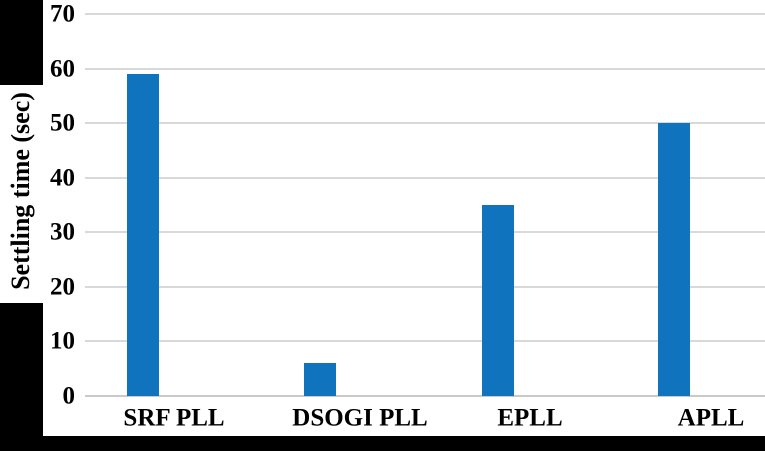 The height and width of the screenshot is (451, 765). Describe the element at coordinates (62, 178) in the screenshot. I see `y-tick-label-40: 40` at that location.